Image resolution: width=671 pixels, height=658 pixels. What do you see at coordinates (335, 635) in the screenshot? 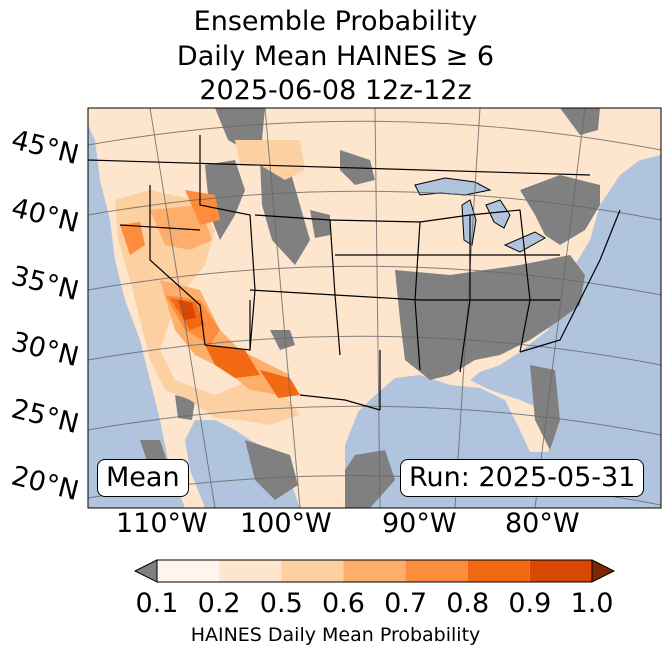
I see `colorbar-label: HAINES Daily Mean Probability` at bounding box center [335, 635].